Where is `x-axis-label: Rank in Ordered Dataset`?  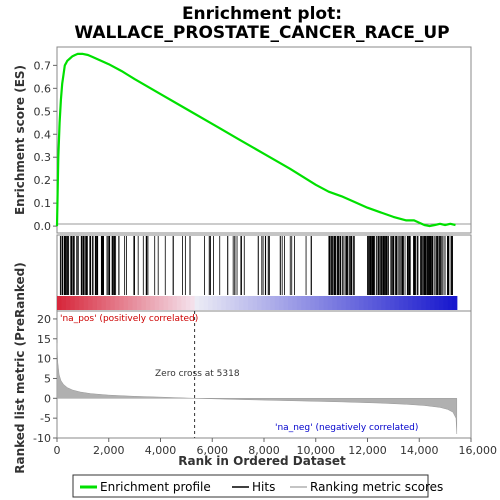 x-axis-label: Rank in Ordered Dataset is located at coordinates (262, 461).